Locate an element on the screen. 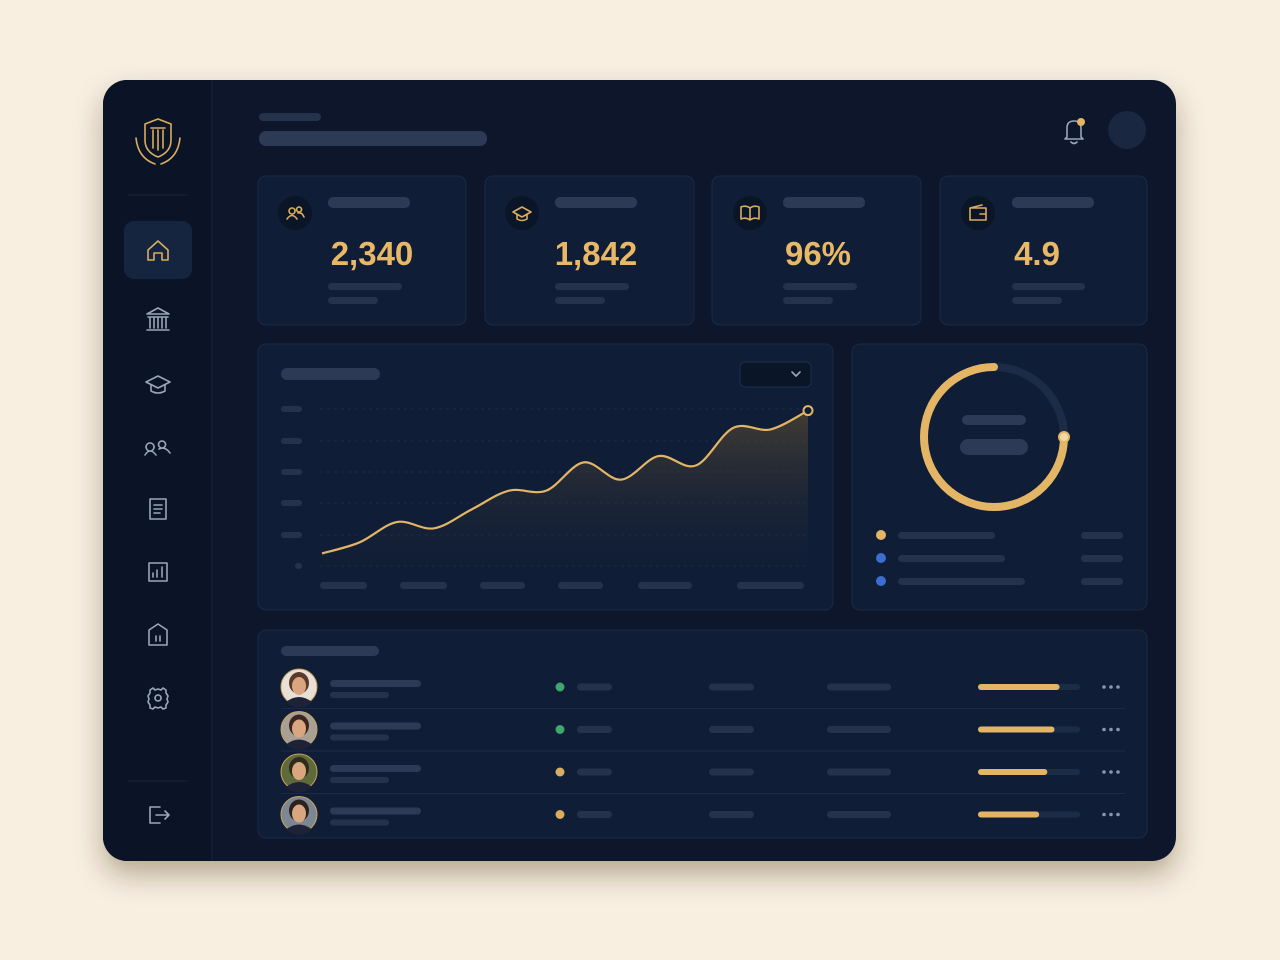 This screenshot has height=960, width=1280. nav-active-bg is located at coordinates (158, 250).